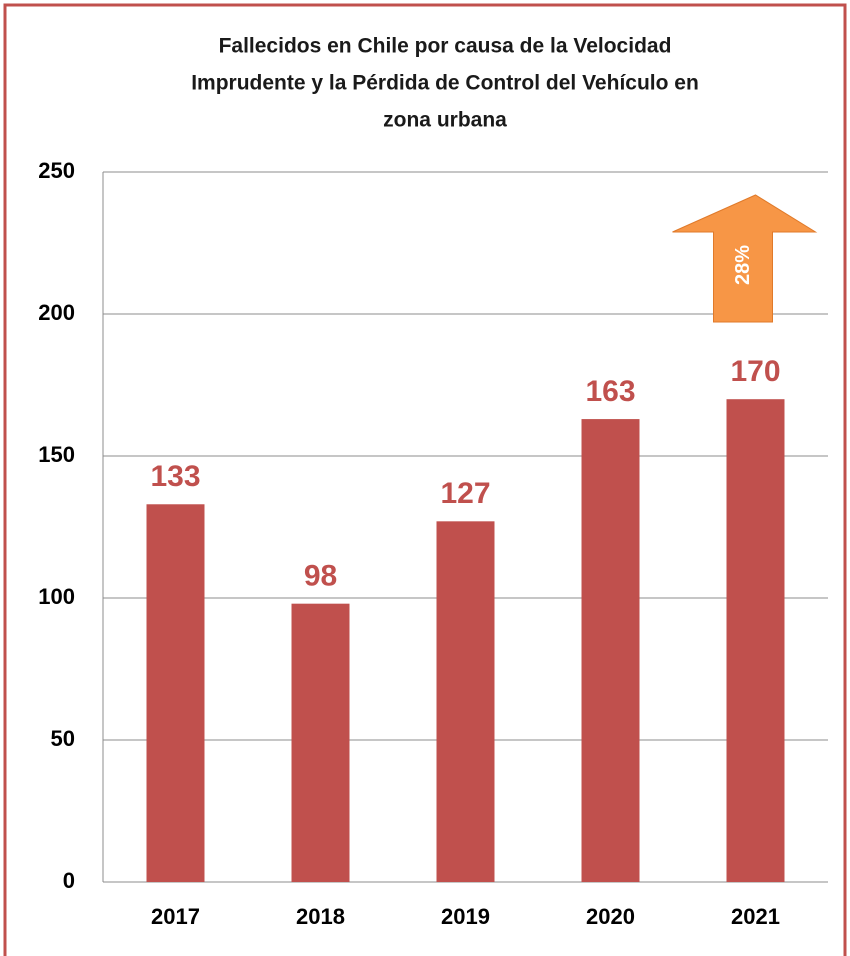 The width and height of the screenshot is (850, 956). What do you see at coordinates (175, 916) in the screenshot?
I see `x-tick-label: 2017` at bounding box center [175, 916].